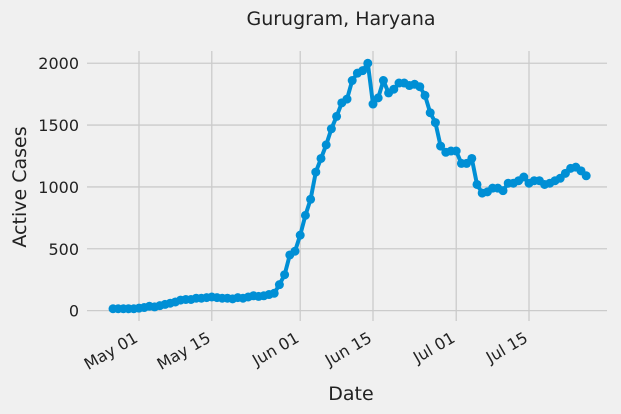 This screenshot has width=621, height=414. What do you see at coordinates (111, 351) in the screenshot?
I see `x-tick-label: May 01` at bounding box center [111, 351].